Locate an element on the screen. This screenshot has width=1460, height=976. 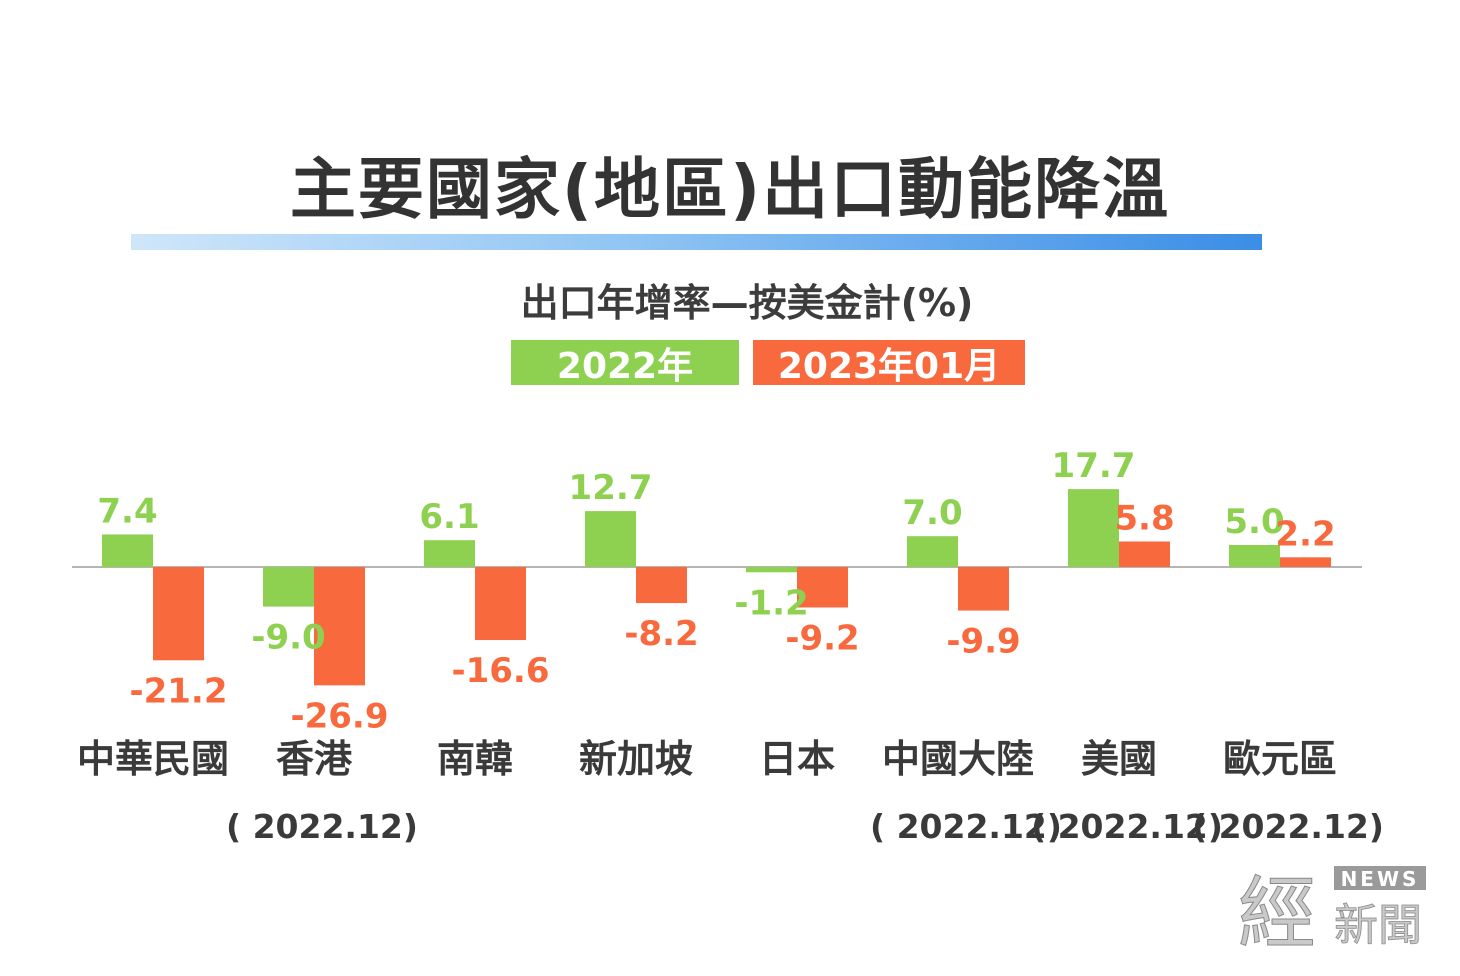
title-gradient-rule is located at coordinates (696, 242).